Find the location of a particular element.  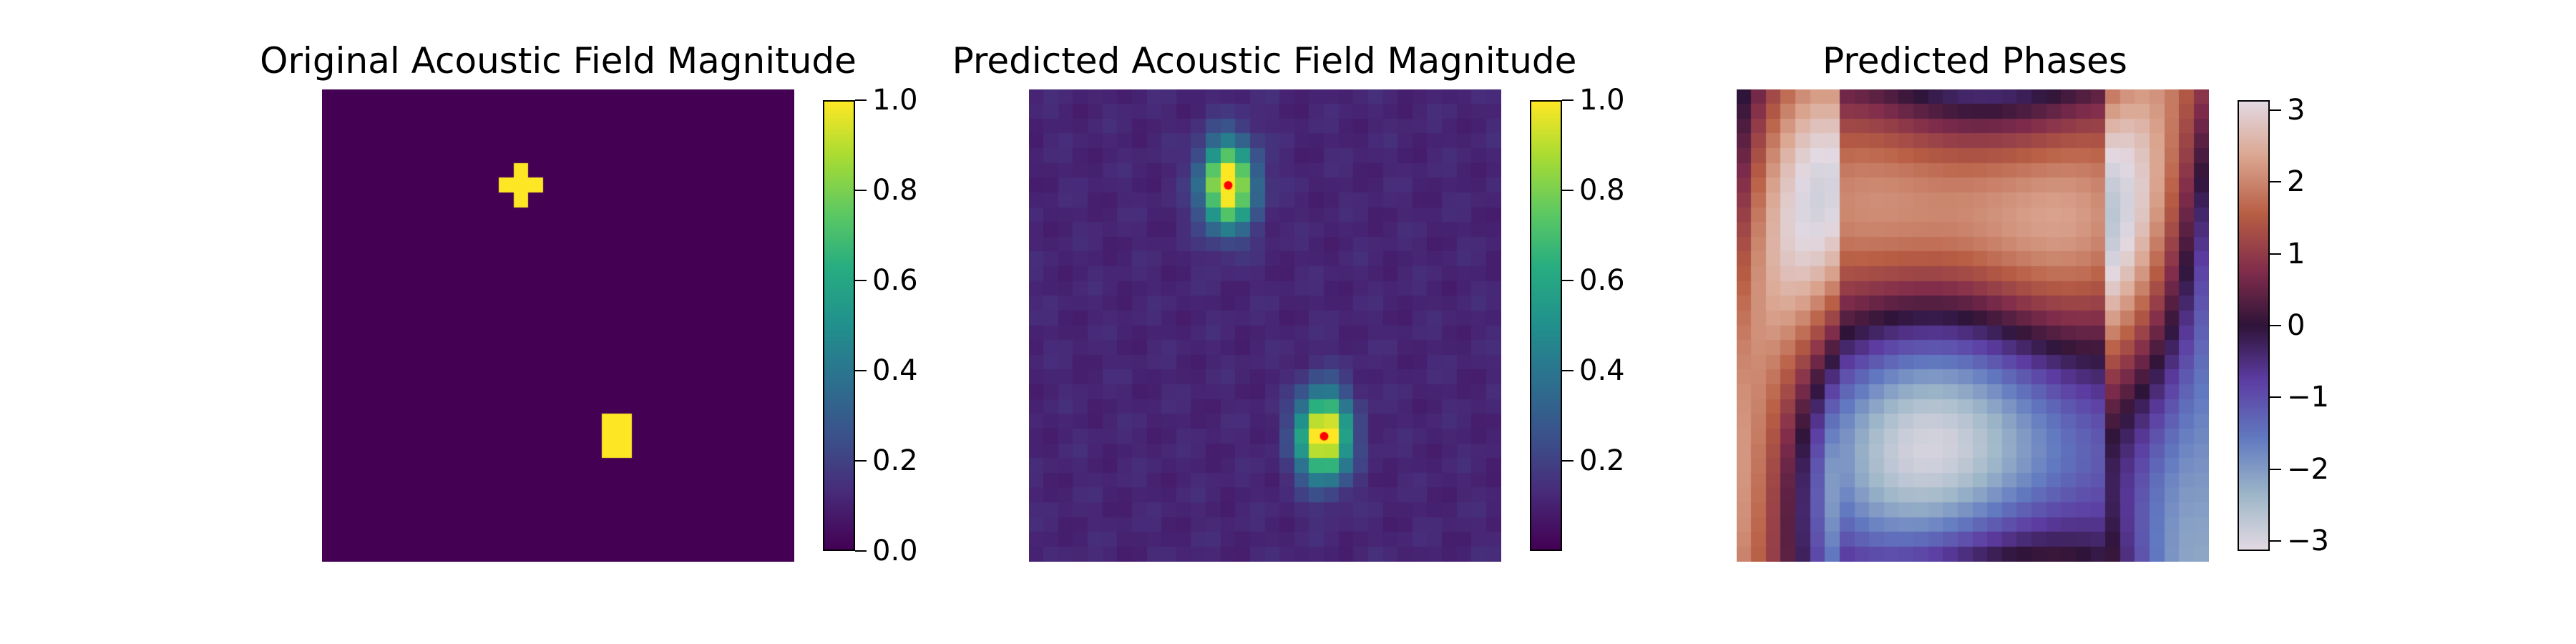

colorbar-tick-label: −2 is located at coordinates (2308, 469).